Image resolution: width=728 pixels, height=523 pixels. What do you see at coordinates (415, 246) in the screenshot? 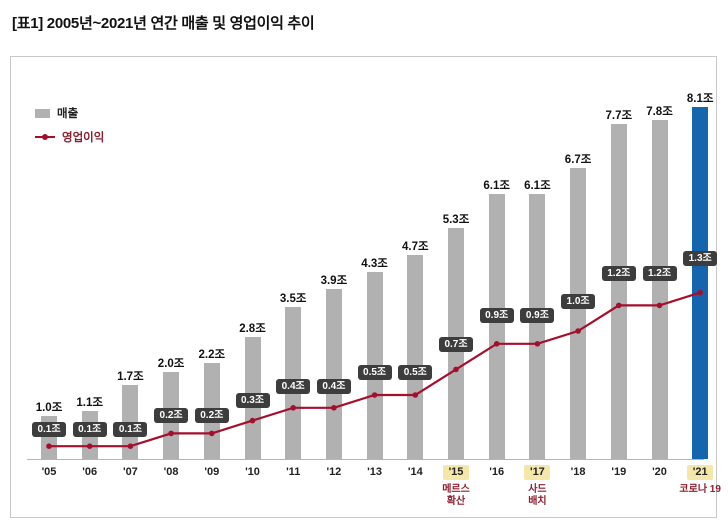
I see `revenue-value-label: 4.7조` at bounding box center [415, 246].